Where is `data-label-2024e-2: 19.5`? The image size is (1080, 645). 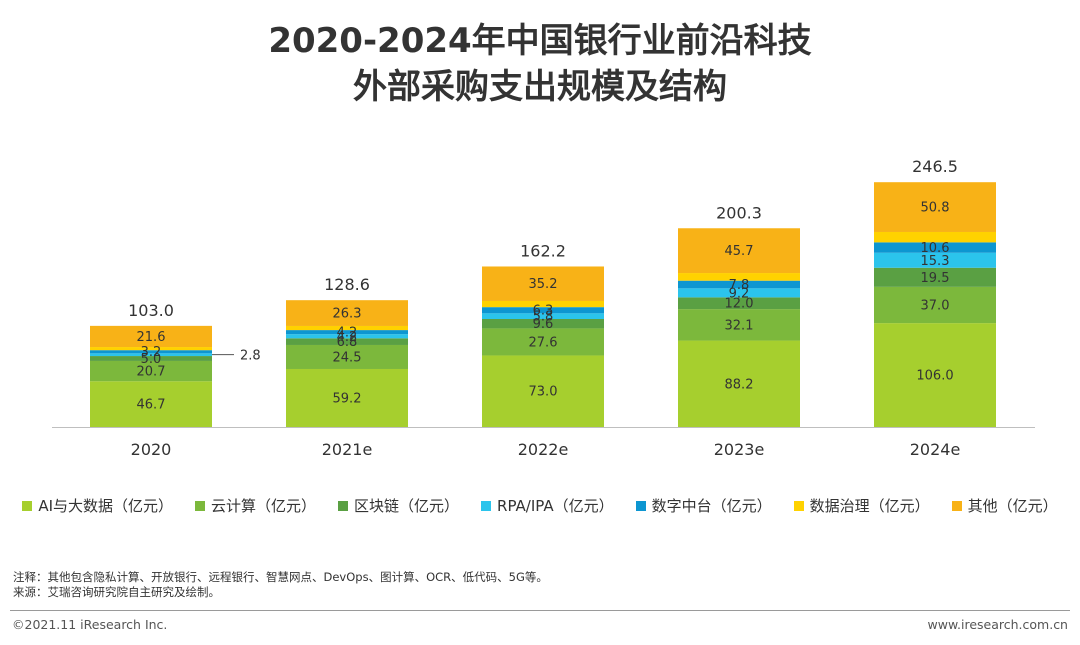
data-label-2024e-2: 19.5 is located at coordinates (935, 278).